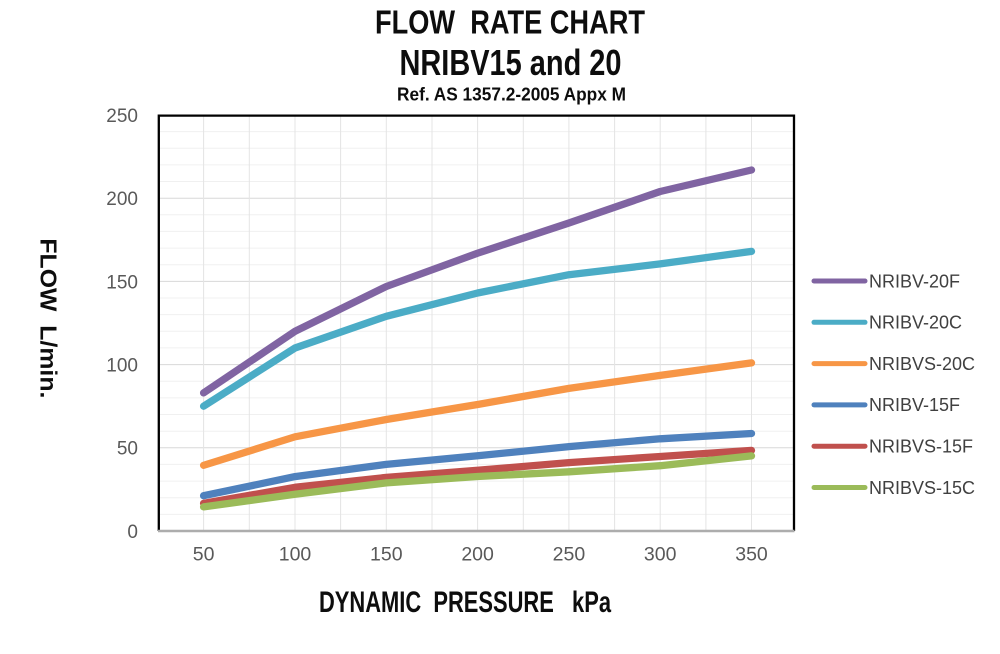  I want to click on svg-text: NRIBV-20C, so click(915, 323).